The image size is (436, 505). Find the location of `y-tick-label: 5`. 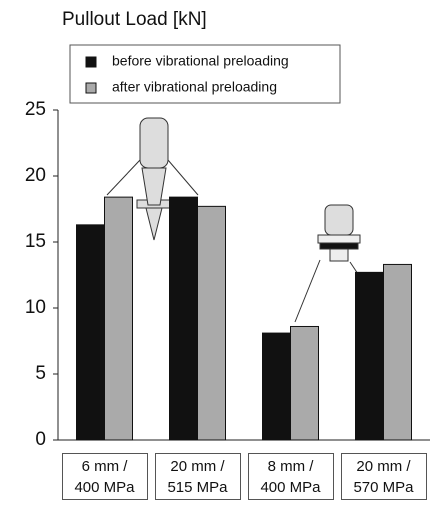

y-tick-label: 5 is located at coordinates (40, 373).